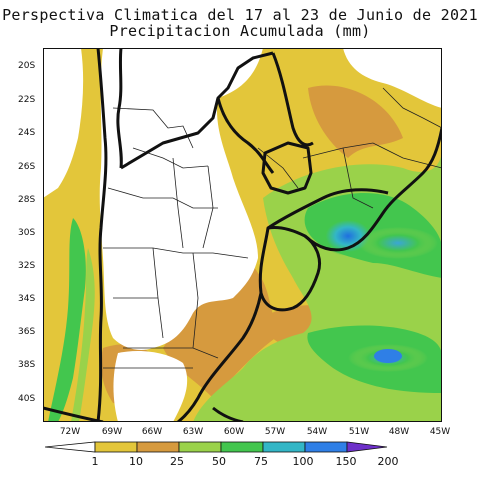 Image resolution: width=480 pixels, height=489 pixels. What do you see at coordinates (346, 461) in the screenshot?
I see `colorbar-label: 150` at bounding box center [346, 461].